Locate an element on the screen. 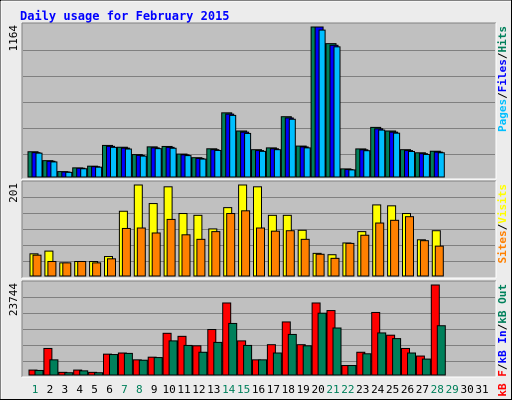  legend-entry: Sites is located at coordinates (502, 246).